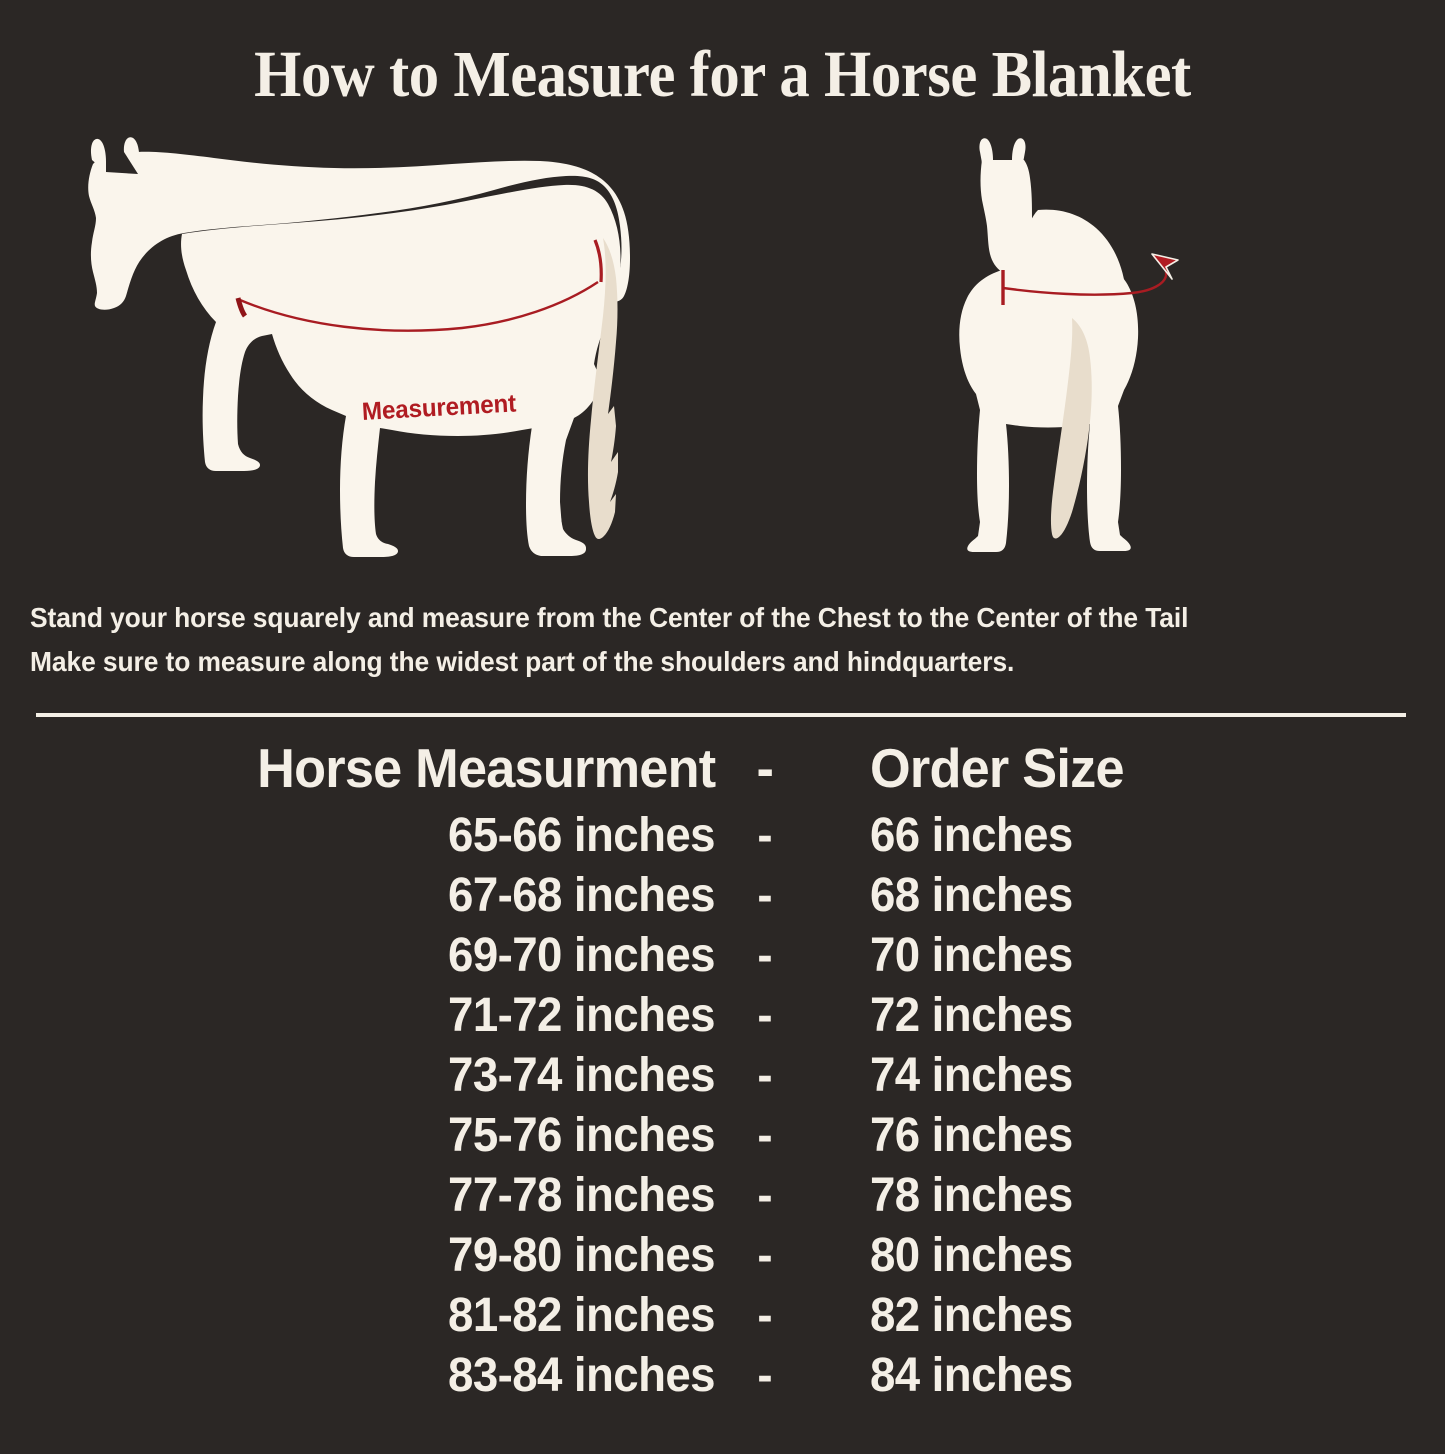 The height and width of the screenshot is (1454, 1445). Describe the element at coordinates (581, 955) in the screenshot. I see `row-measurement-value: 69-70 inches` at that location.